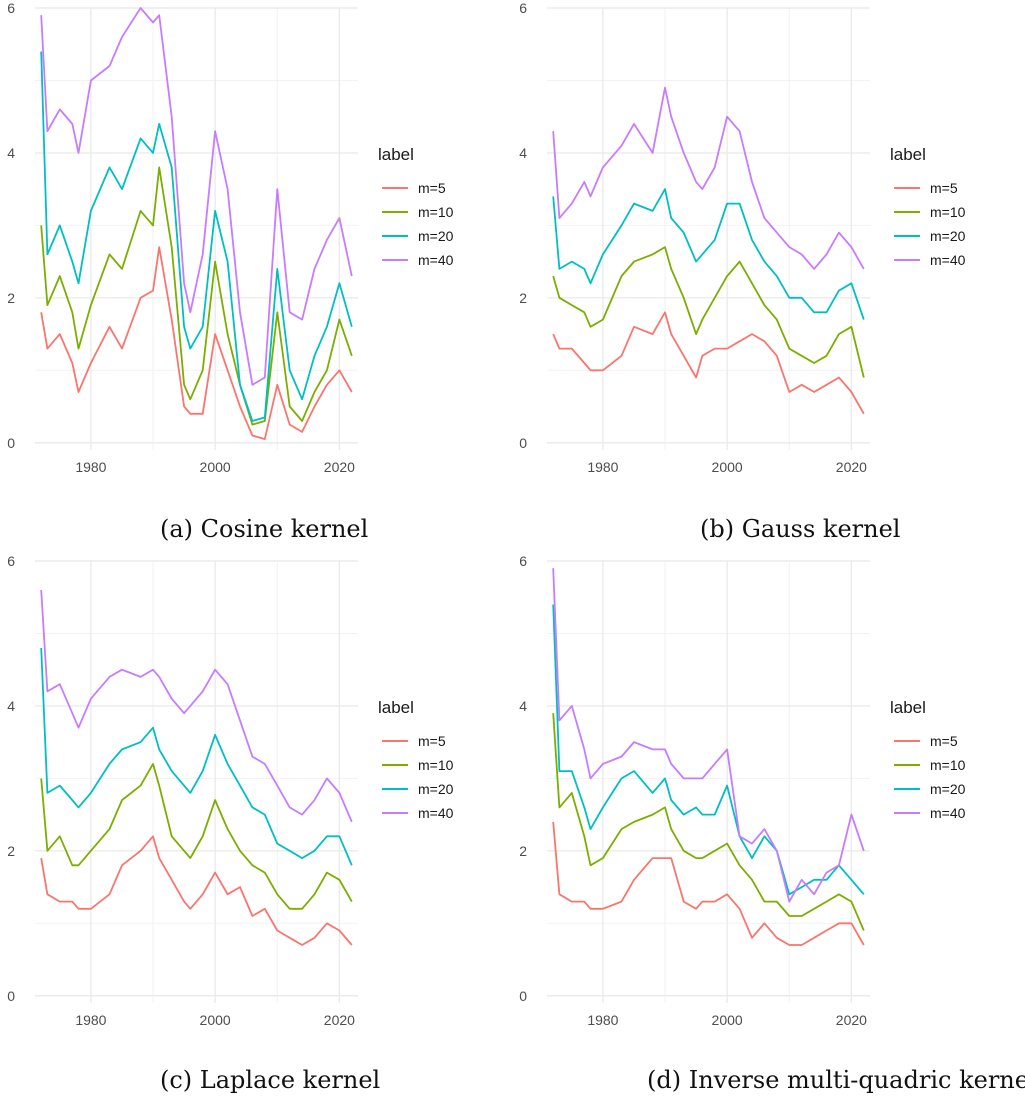  I want to click on caption-gauss: (b) Gauss kernel, so click(800, 529).